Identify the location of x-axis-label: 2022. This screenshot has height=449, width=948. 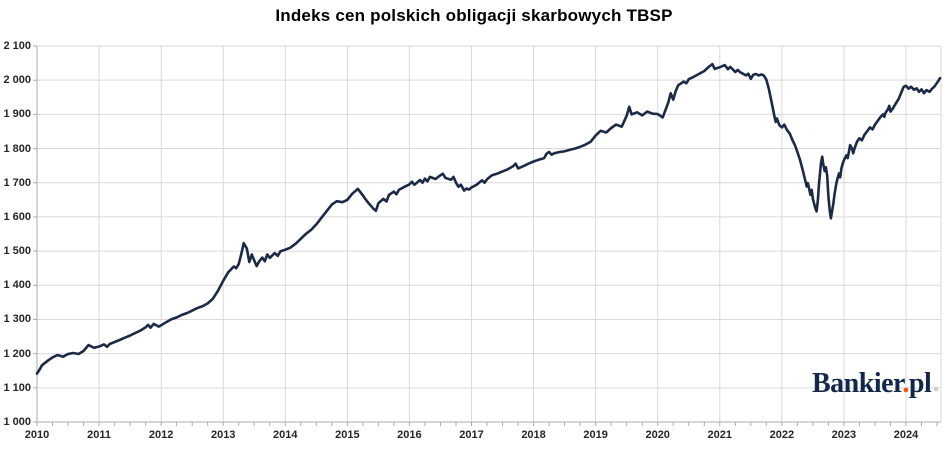
(782, 435).